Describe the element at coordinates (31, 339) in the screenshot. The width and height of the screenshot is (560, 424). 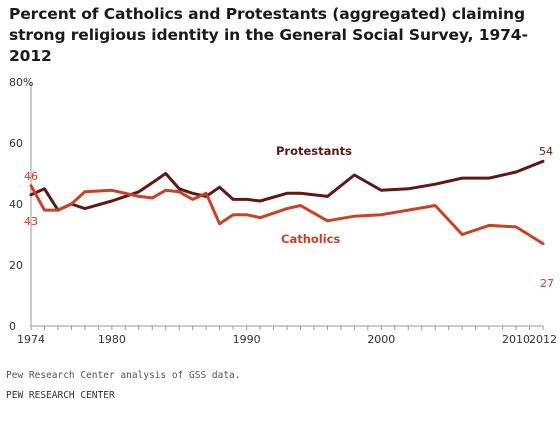
I see `x-tick-label: 1974` at that location.